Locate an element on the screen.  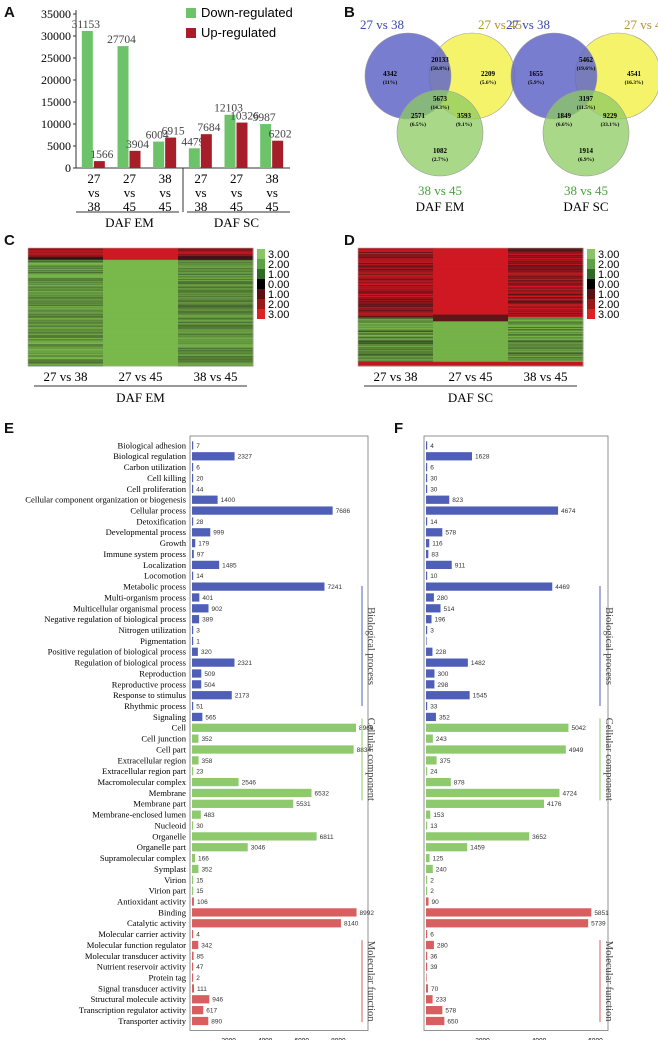
go-category-label: Signal transducer activity is located at coordinates (142, 988).